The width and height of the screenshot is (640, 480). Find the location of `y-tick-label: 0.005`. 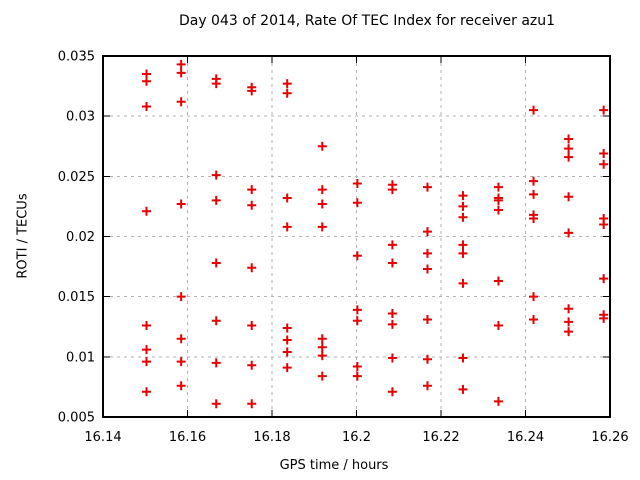

y-tick-label: 0.005 is located at coordinates (76, 418).